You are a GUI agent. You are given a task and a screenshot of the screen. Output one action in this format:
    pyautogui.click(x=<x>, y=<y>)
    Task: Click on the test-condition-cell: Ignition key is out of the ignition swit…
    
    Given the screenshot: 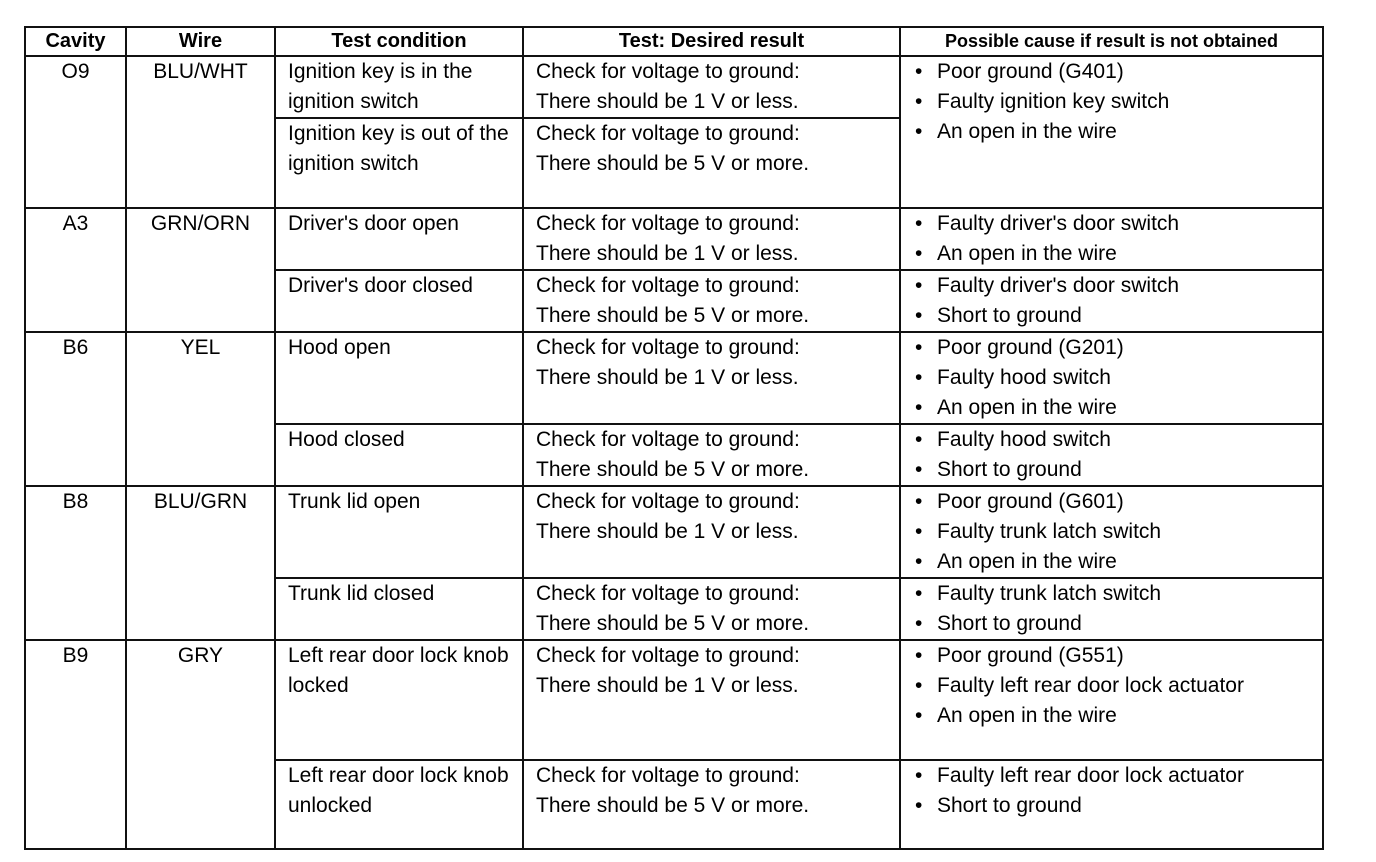 What is the action you would take?
    pyautogui.click(x=399, y=163)
    